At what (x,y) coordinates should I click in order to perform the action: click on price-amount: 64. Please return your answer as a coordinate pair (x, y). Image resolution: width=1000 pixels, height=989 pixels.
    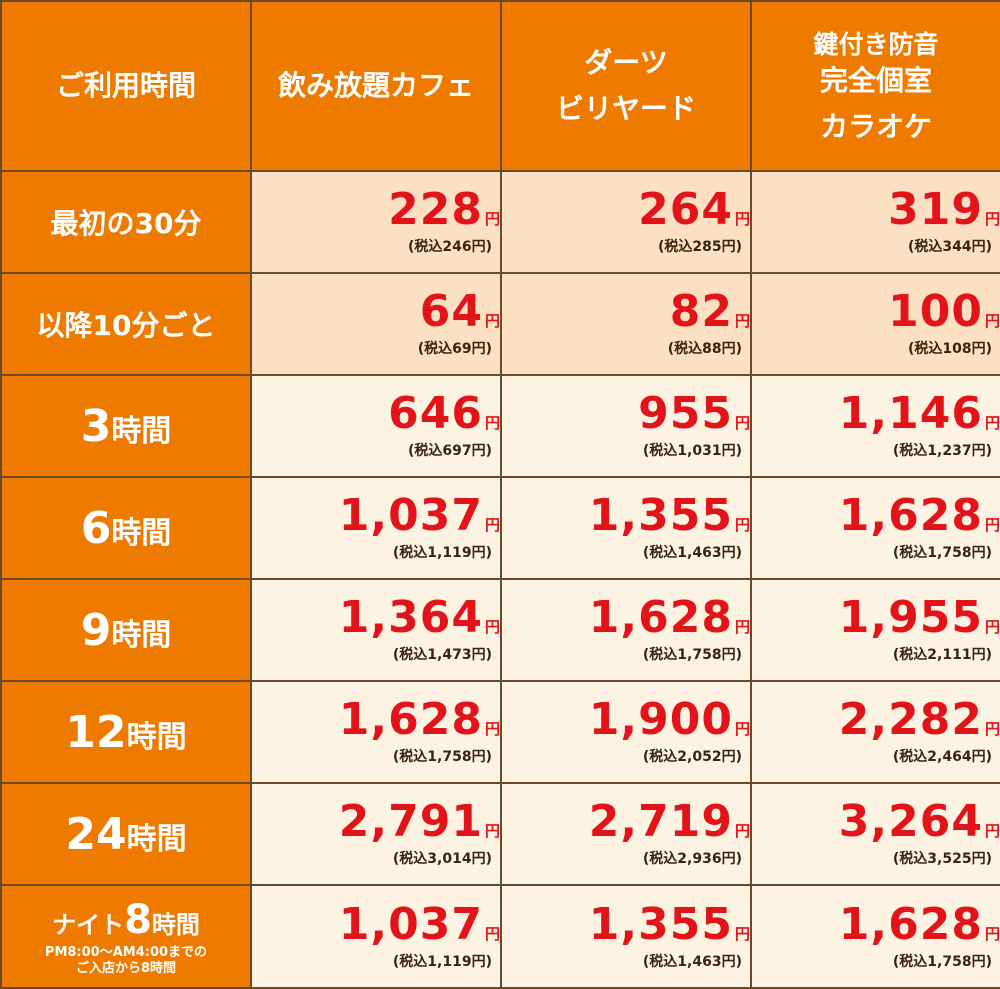
    Looking at the image, I should click on (451, 311).